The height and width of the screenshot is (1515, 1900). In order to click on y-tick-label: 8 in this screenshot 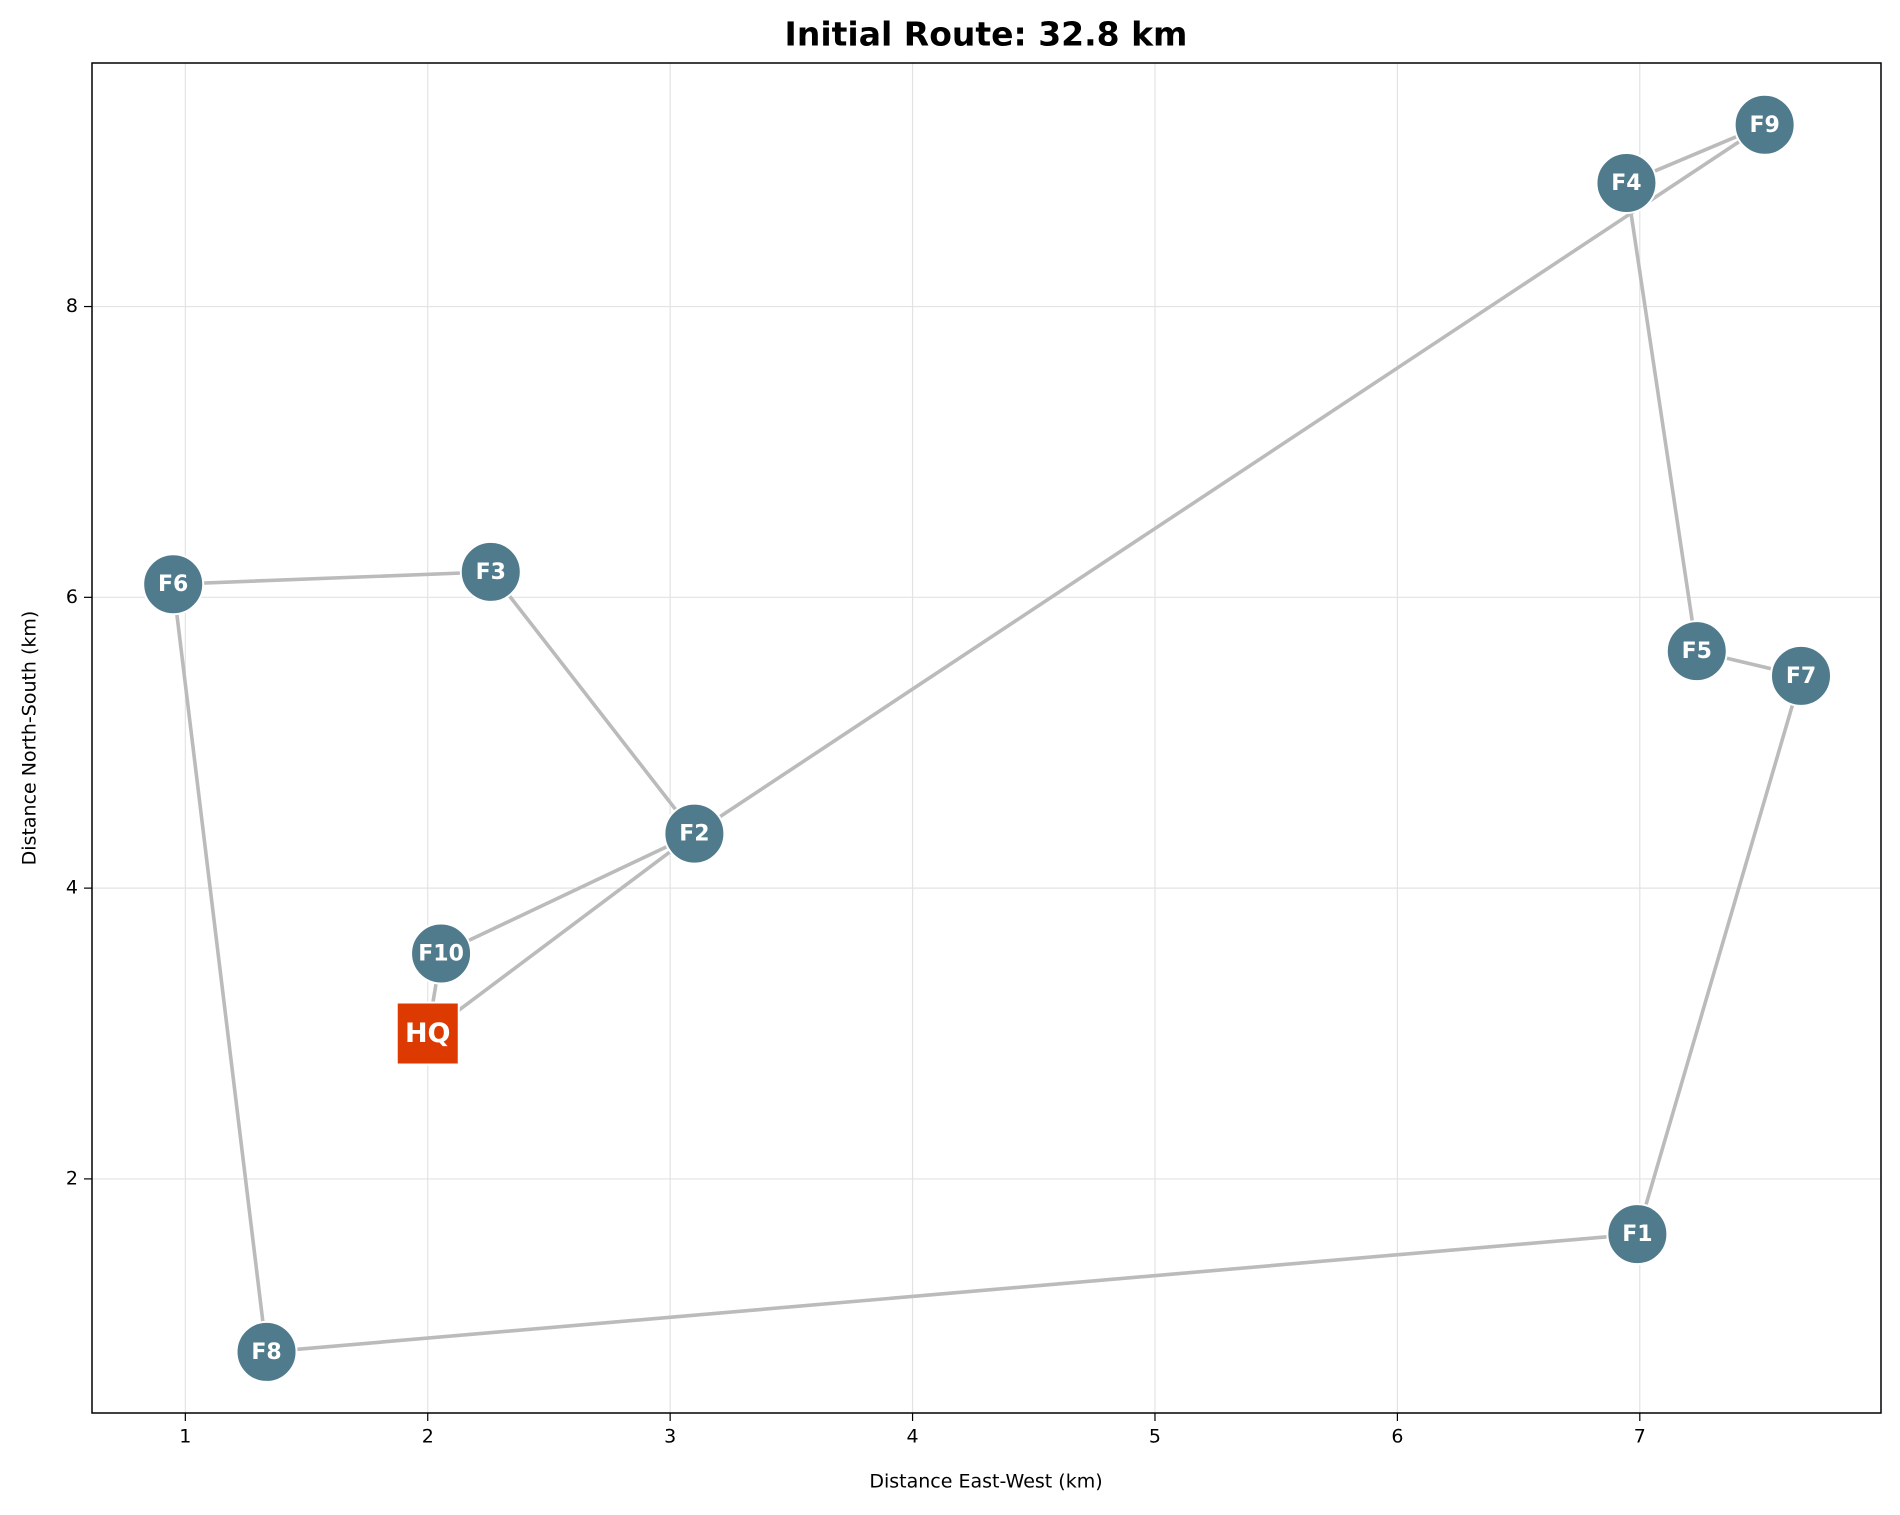, I will do `click(72, 306)`.